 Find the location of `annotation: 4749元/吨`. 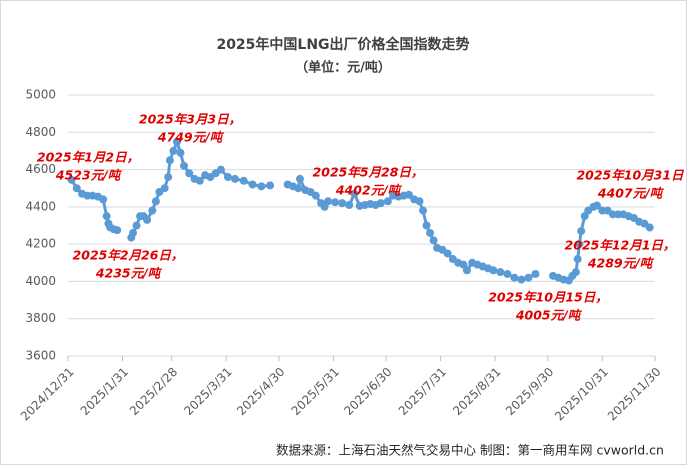

annotation: 4749元/吨 is located at coordinates (191, 137).